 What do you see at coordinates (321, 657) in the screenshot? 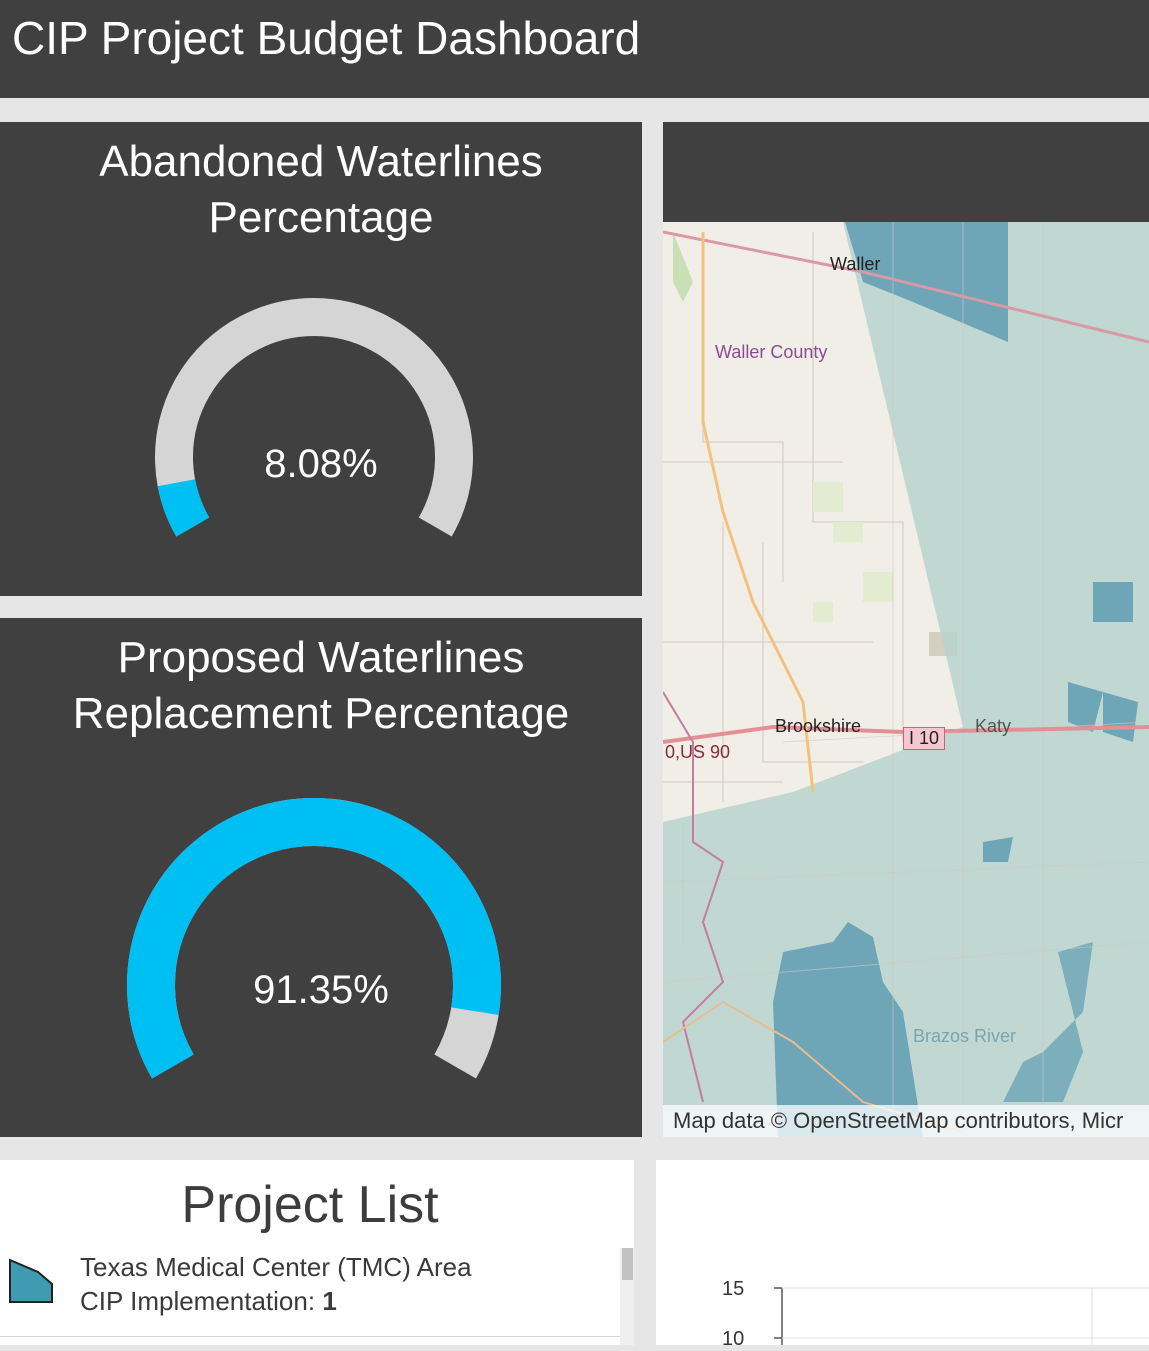
I see `gauge-title-line1: Proposed Waterlines` at bounding box center [321, 657].